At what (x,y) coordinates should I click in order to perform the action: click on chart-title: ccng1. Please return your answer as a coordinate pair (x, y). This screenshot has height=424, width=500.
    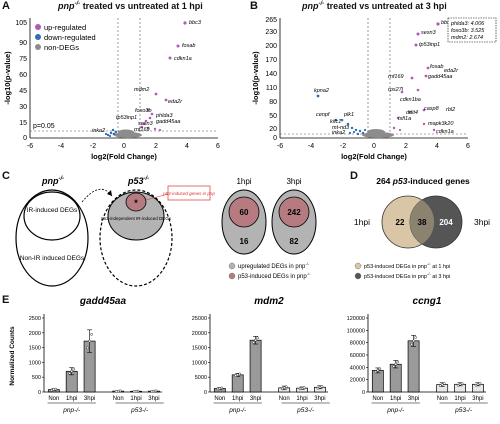
    Looking at the image, I should click on (427, 301).